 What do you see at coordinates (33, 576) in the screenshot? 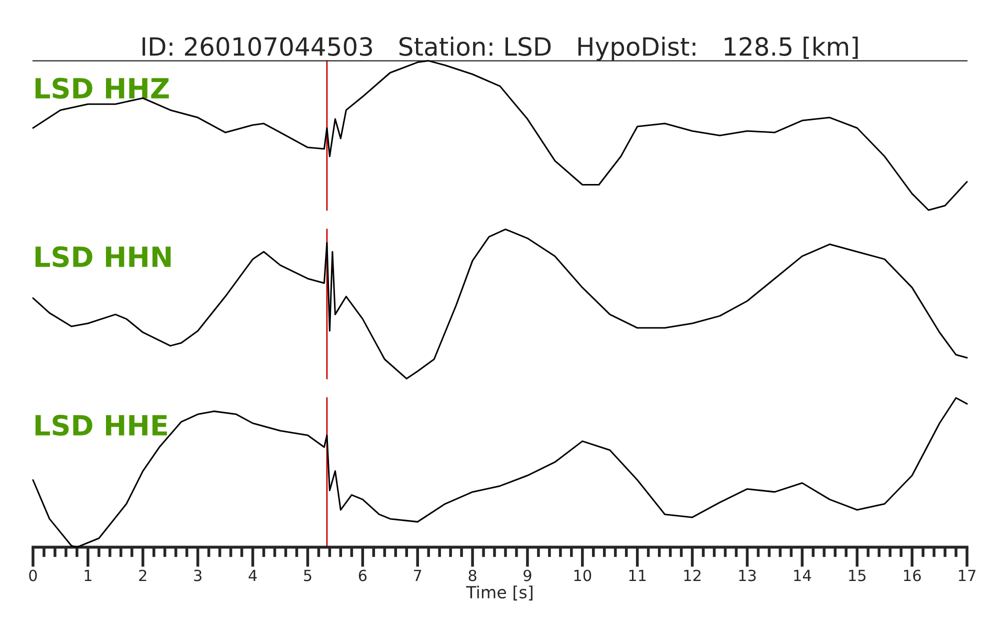
I see `x-tick-label: 0` at bounding box center [33, 576].